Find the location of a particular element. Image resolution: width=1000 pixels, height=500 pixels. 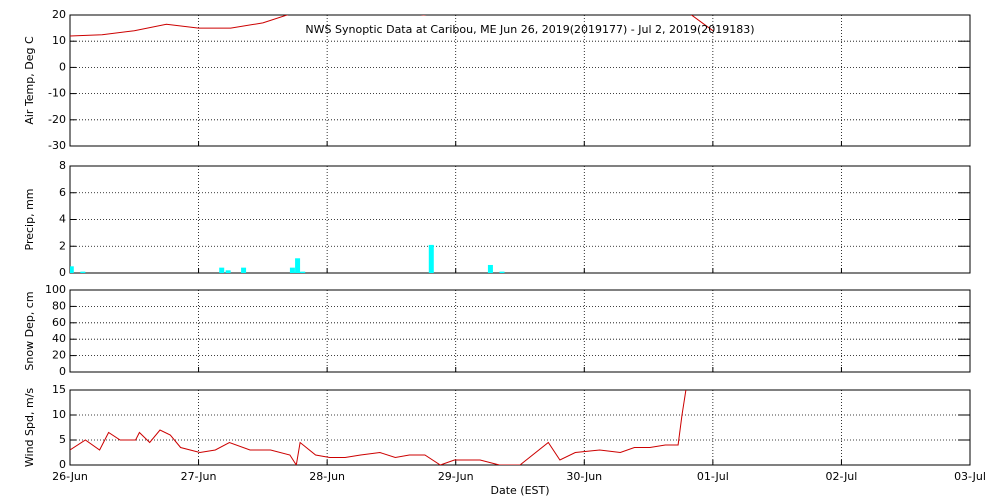

y-axis-label: Wind Spd, m/s is located at coordinates (29, 428).